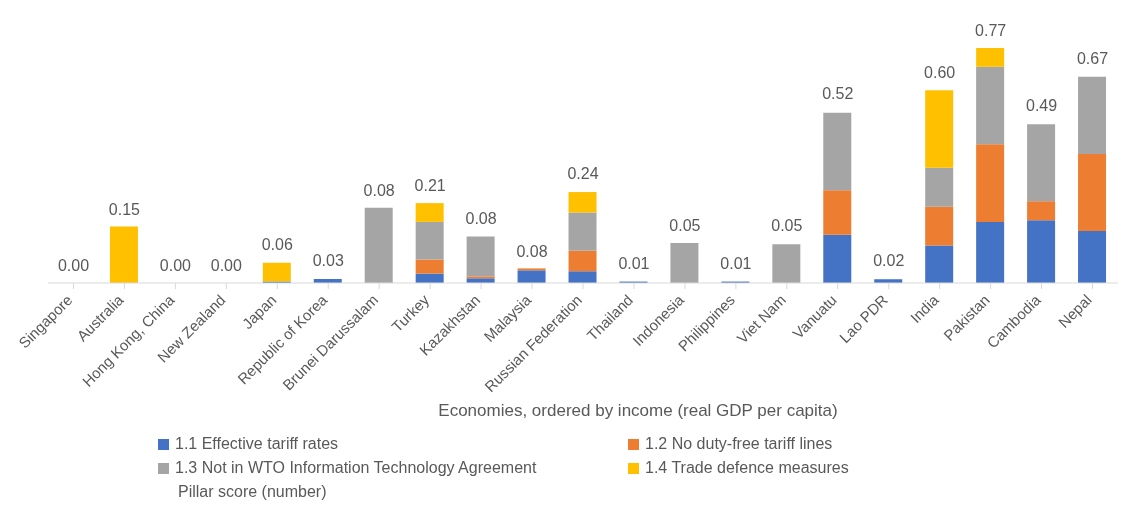 Image resolution: width=1134 pixels, height=509 pixels. Describe the element at coordinates (889, 261) in the screenshot. I see `annotation: 0.02` at that location.